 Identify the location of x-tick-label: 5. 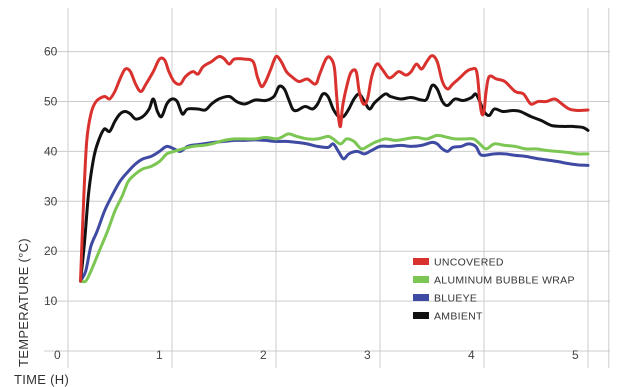
(575, 355).